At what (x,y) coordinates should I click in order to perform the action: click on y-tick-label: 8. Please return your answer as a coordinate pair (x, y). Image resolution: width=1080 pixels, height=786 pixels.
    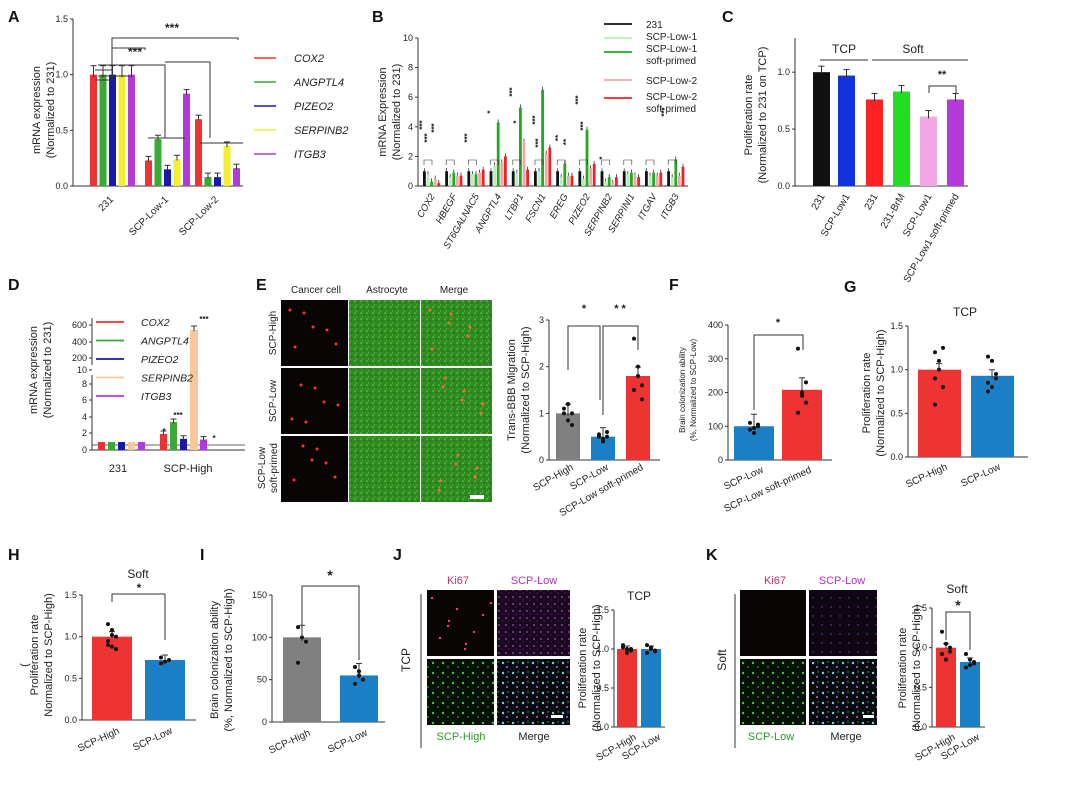
    Looking at the image, I should click on (410, 68).